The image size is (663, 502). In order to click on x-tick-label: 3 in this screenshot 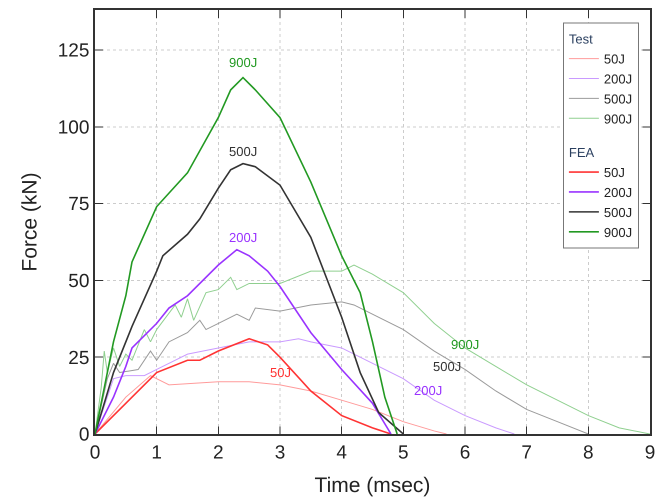, I will do `click(280, 453)`.